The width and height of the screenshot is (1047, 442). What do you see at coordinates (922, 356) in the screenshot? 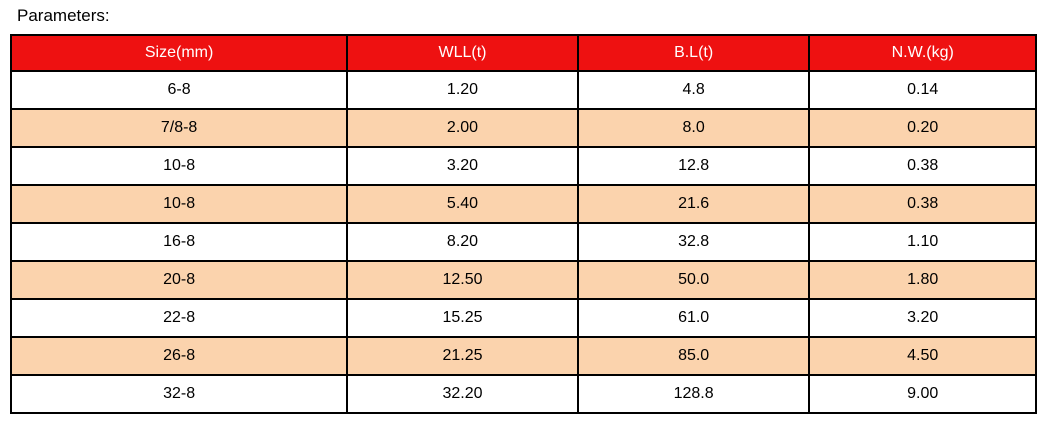
I see `table-cell: 4.50` at bounding box center [922, 356].